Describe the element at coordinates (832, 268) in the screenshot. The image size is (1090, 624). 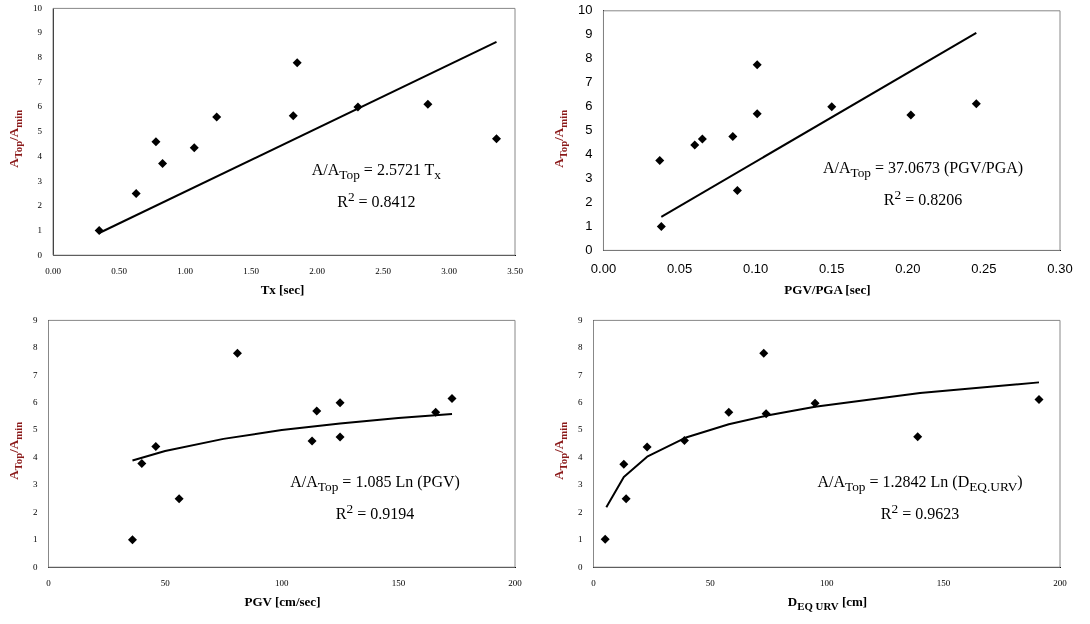
I see `x-tick-label: 0.15` at that location.